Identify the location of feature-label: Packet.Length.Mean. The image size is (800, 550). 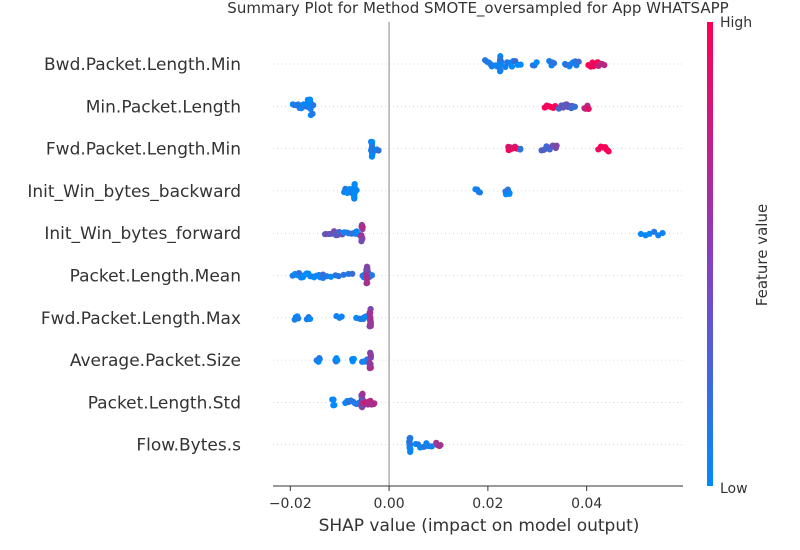
(155, 277).